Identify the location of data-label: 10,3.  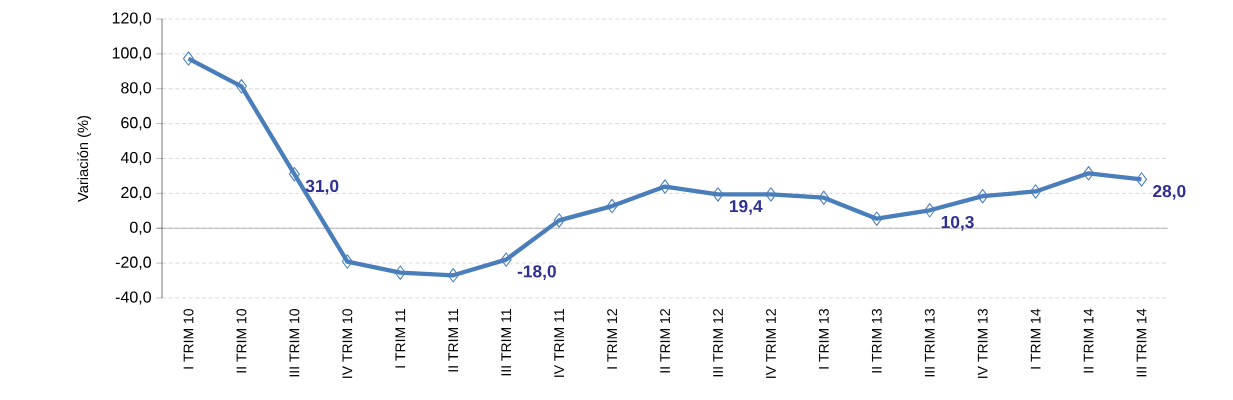
(957, 223).